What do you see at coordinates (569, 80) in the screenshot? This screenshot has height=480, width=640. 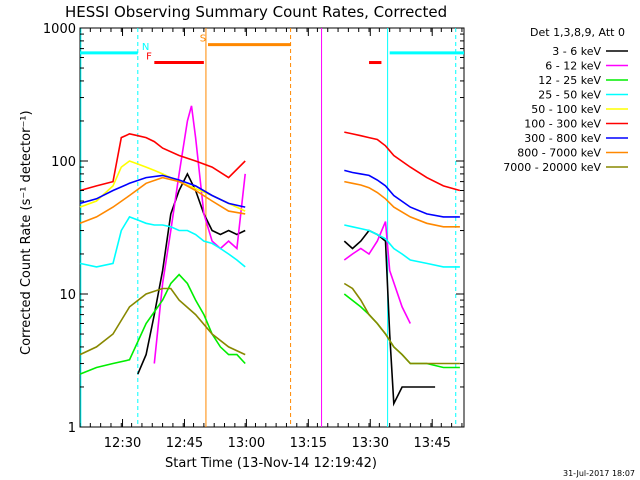 I see `legend-label-12-25-kev: 12 - 25 keV` at bounding box center [569, 80].